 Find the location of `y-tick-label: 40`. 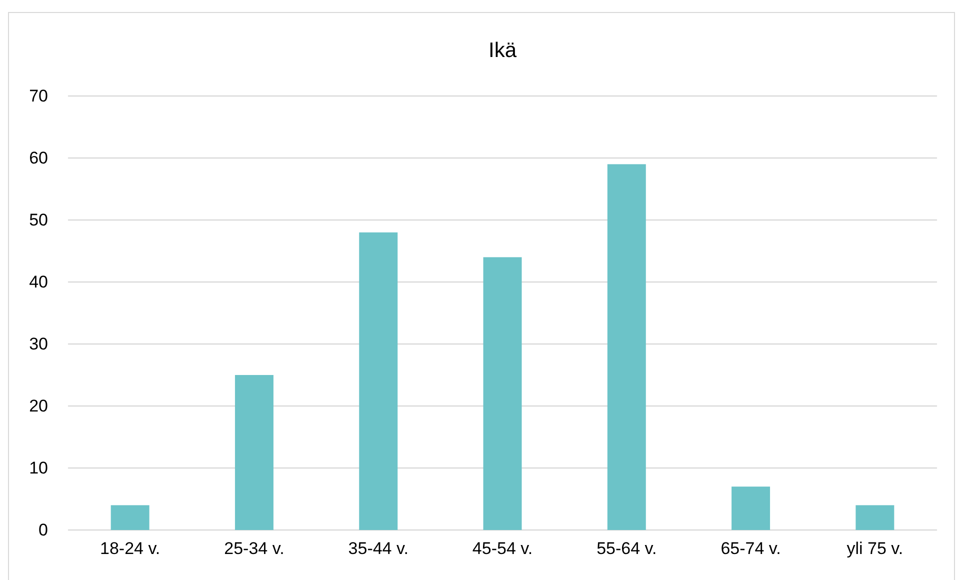

y-tick-label: 40 is located at coordinates (38, 282).